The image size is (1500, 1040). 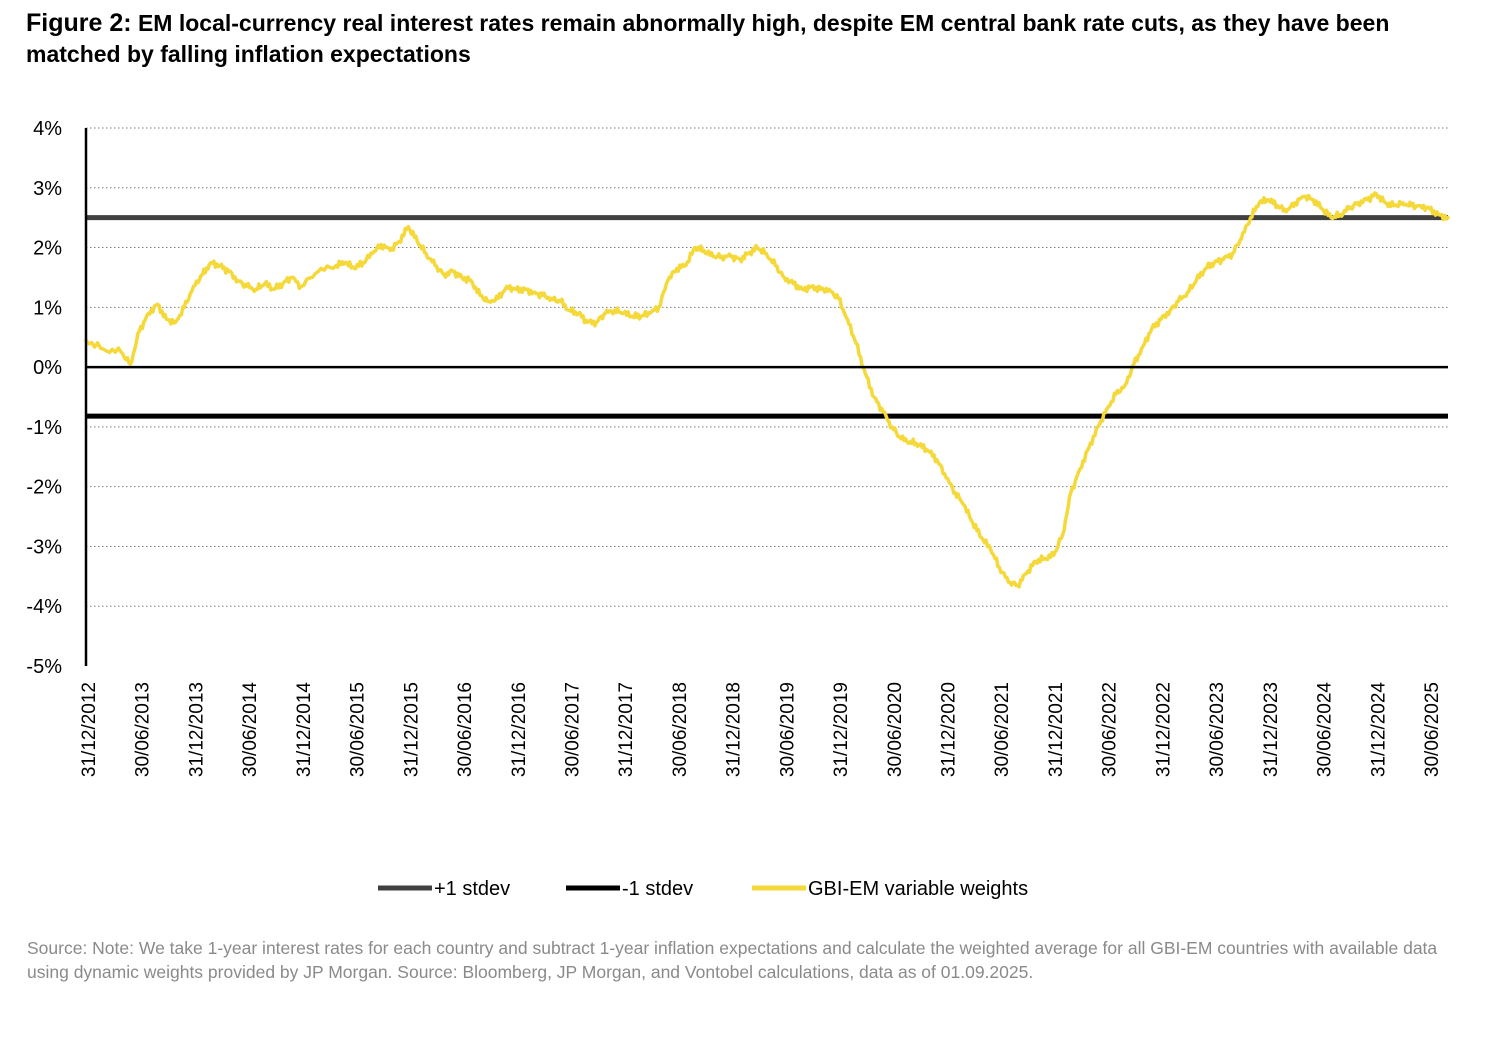 I want to click on x-tick-label: 31/12/2021, so click(x=1056, y=729).